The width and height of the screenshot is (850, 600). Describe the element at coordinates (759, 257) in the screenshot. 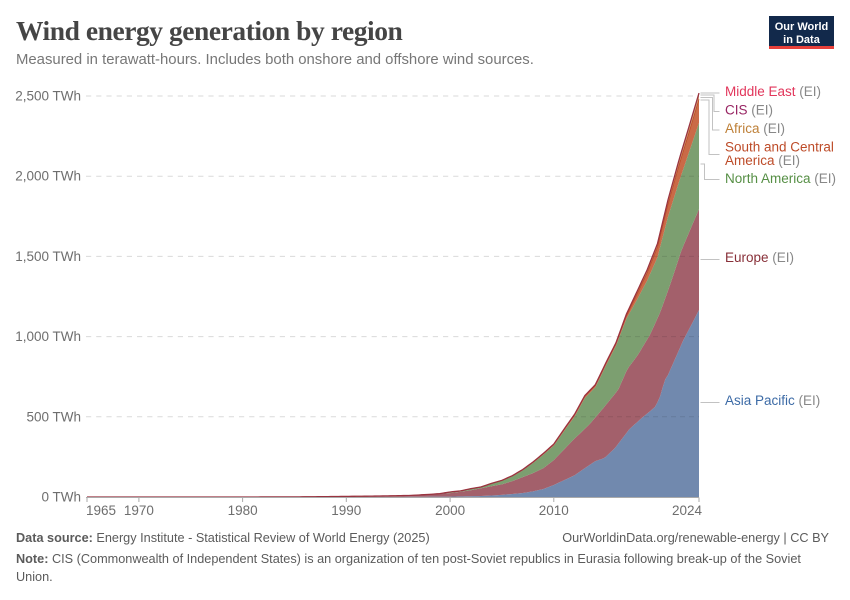

I see `svg-text: Europe (EI)` at that location.